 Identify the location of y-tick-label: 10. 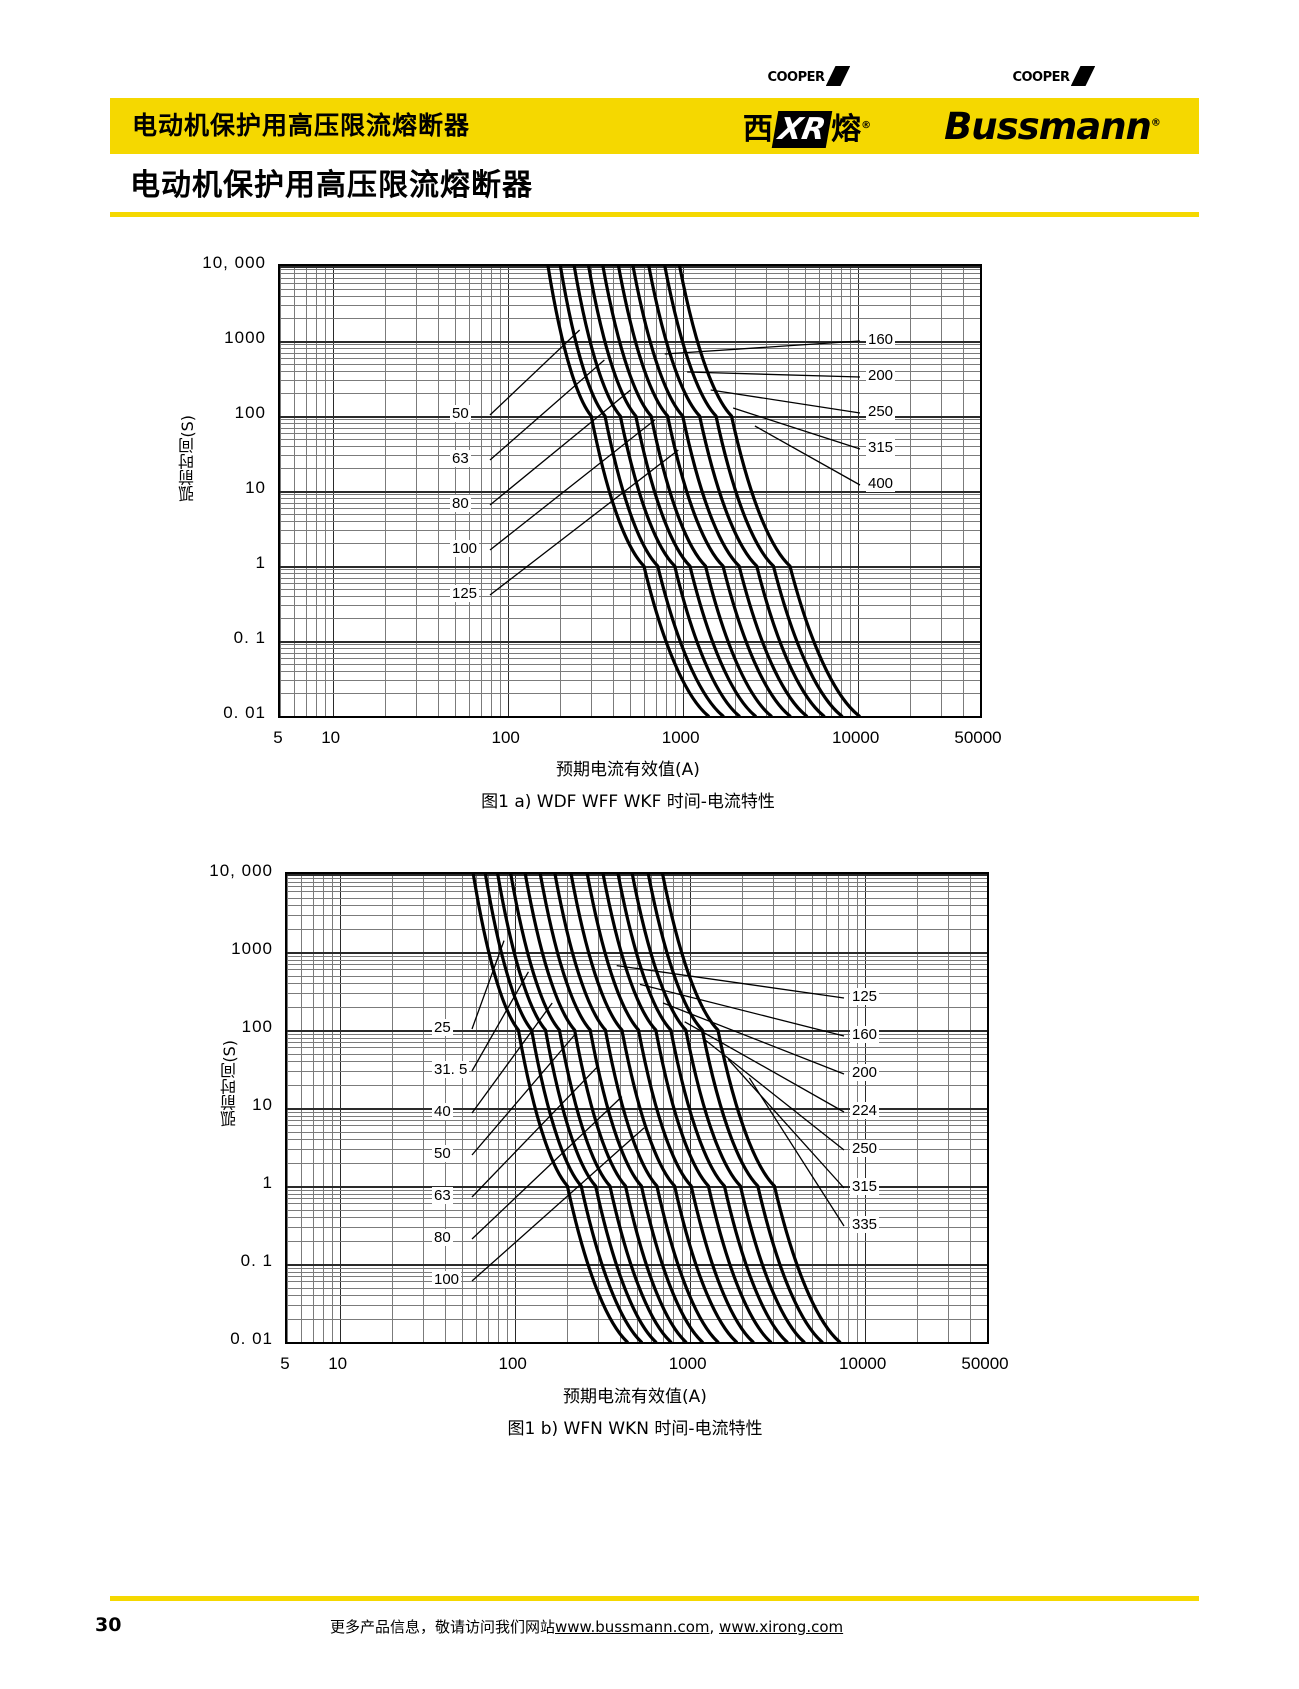
(255, 487).